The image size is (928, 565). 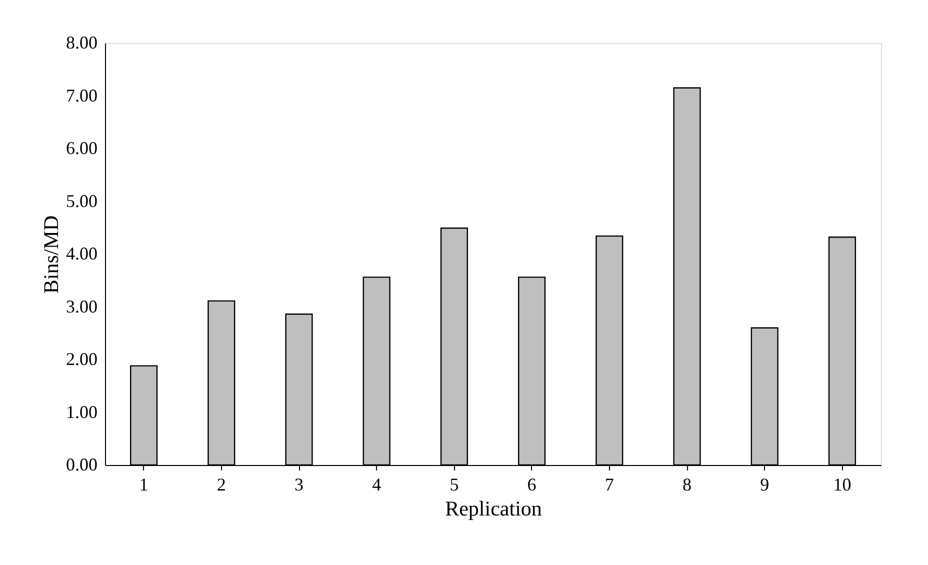 I want to click on x-tick-label: 4, so click(x=377, y=484).